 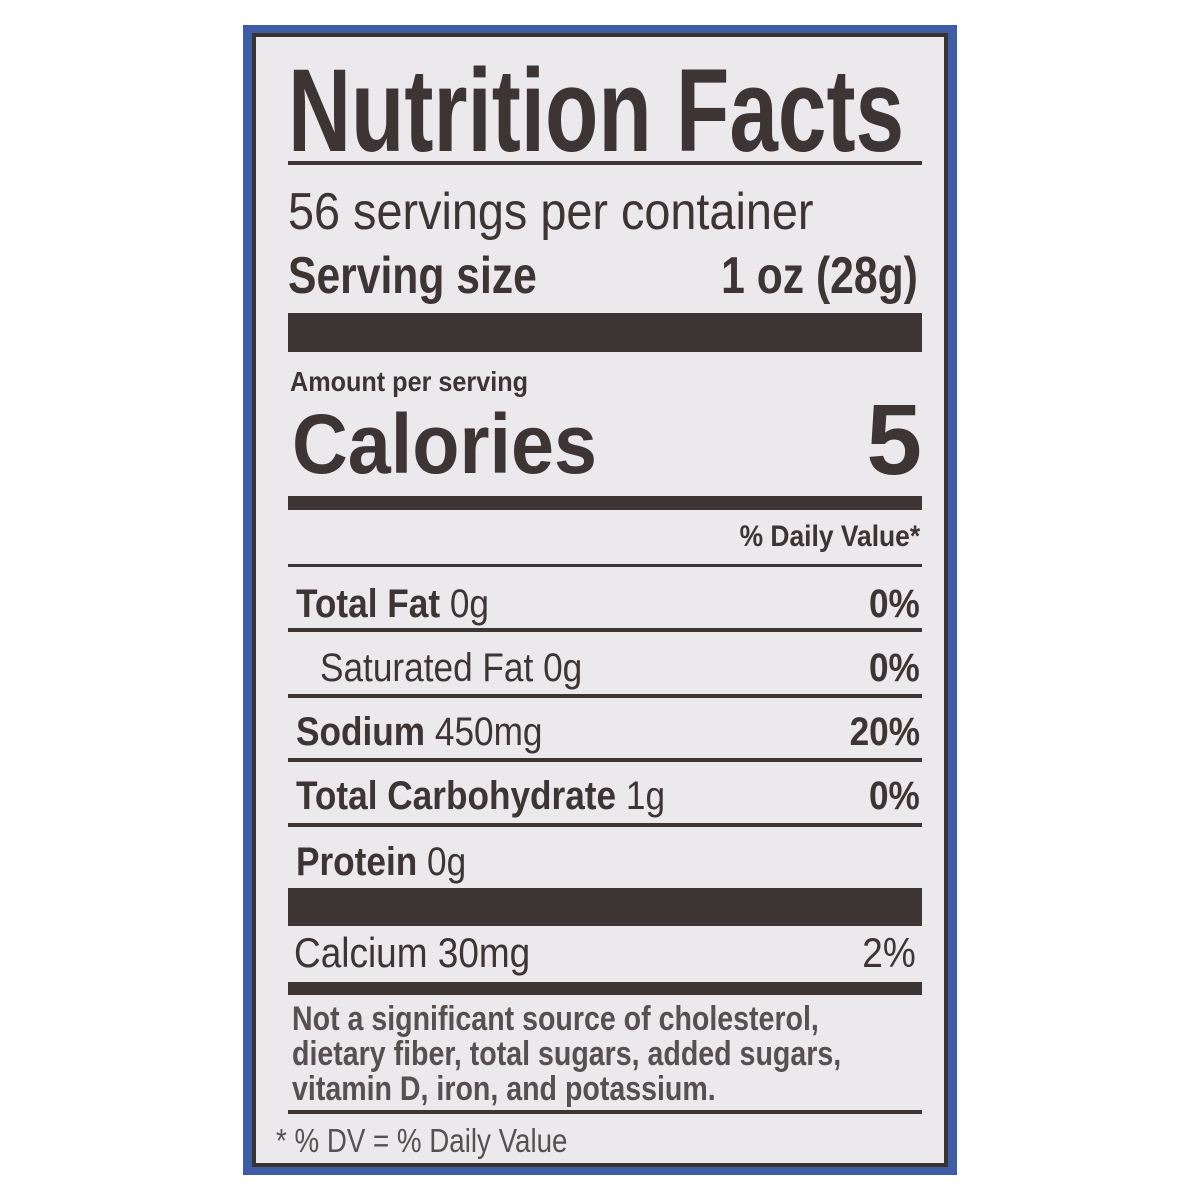 What do you see at coordinates (551, 212) in the screenshot?
I see `servings-per-container: 56 servings per container` at bounding box center [551, 212].